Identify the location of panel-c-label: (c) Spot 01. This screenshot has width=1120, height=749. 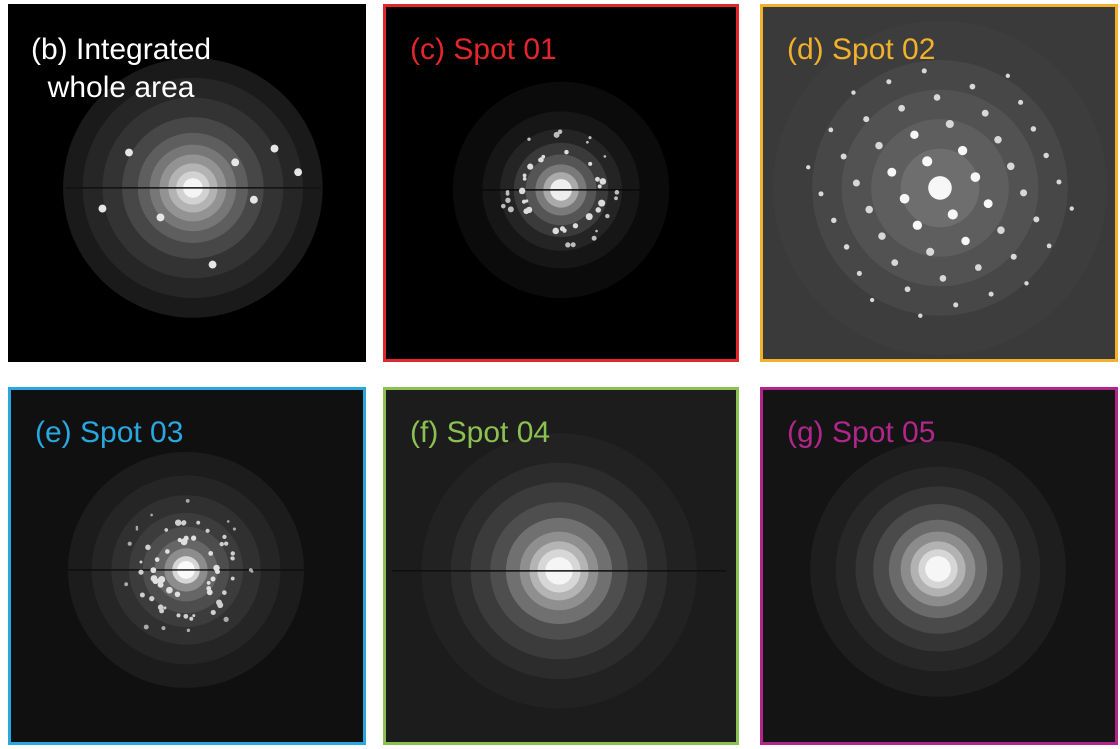
(483, 49).